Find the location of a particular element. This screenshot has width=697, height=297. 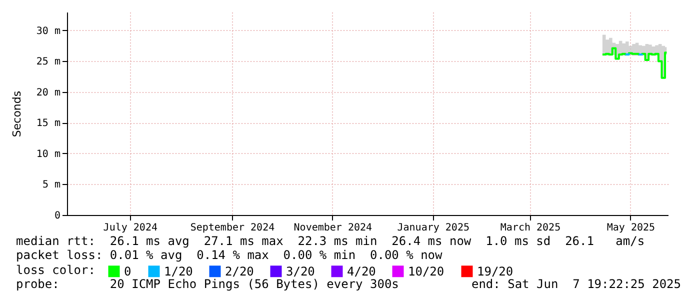

x-tick-label: May 2025 is located at coordinates (631, 228).